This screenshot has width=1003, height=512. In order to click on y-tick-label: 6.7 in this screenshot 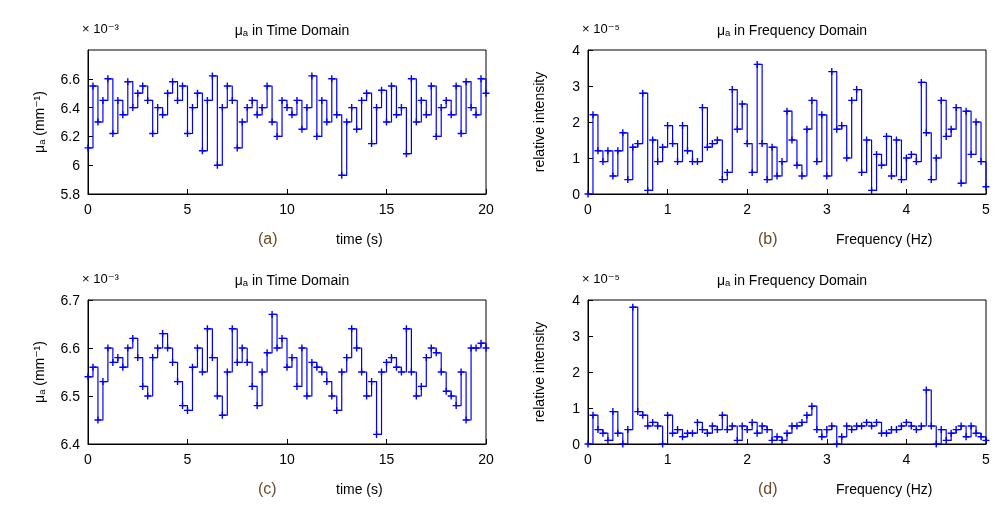, I will do `click(70, 300)`.